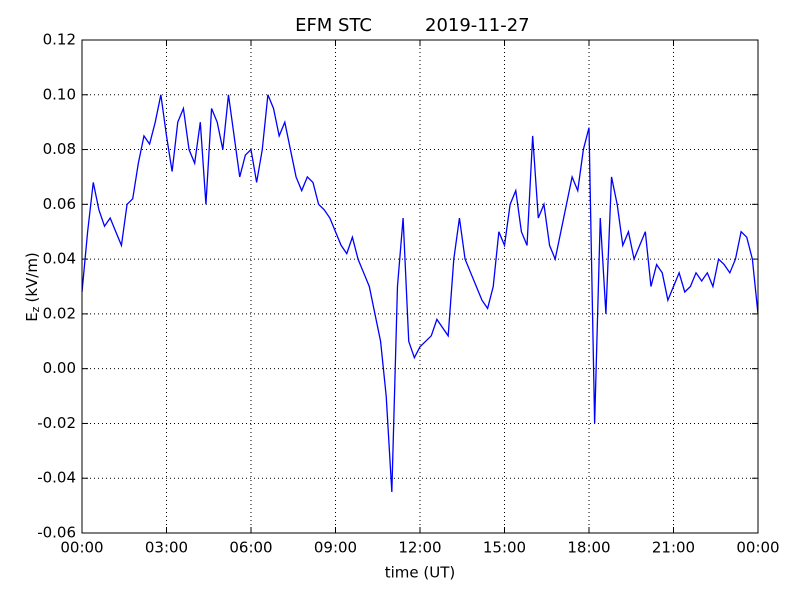 The width and height of the screenshot is (800, 600). Describe the element at coordinates (59, 259) in the screenshot. I see `y-tick-label: 0.04` at that location.